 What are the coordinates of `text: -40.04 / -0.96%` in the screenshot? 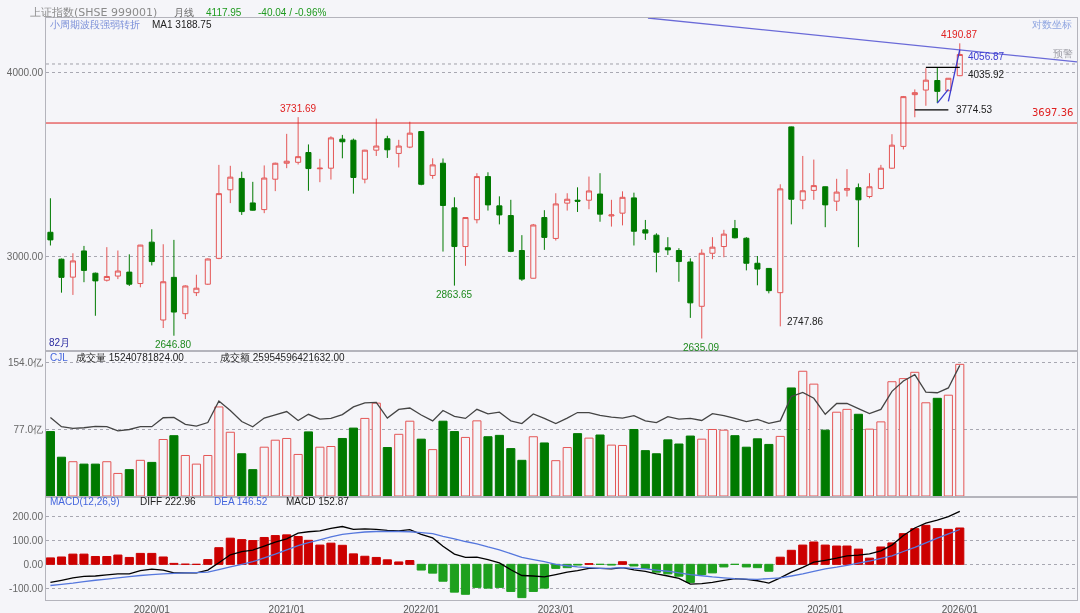 It's located at (292, 12).